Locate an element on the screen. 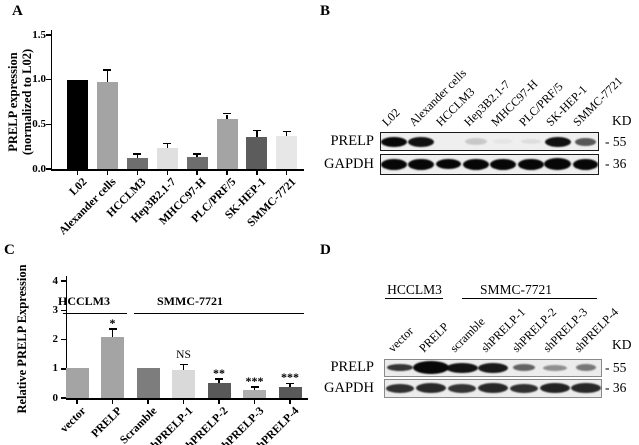 Image resolution: width=639 pixels, height=445 pixels. band-GAPDH-MHCC97-H is located at coordinates (503, 164).